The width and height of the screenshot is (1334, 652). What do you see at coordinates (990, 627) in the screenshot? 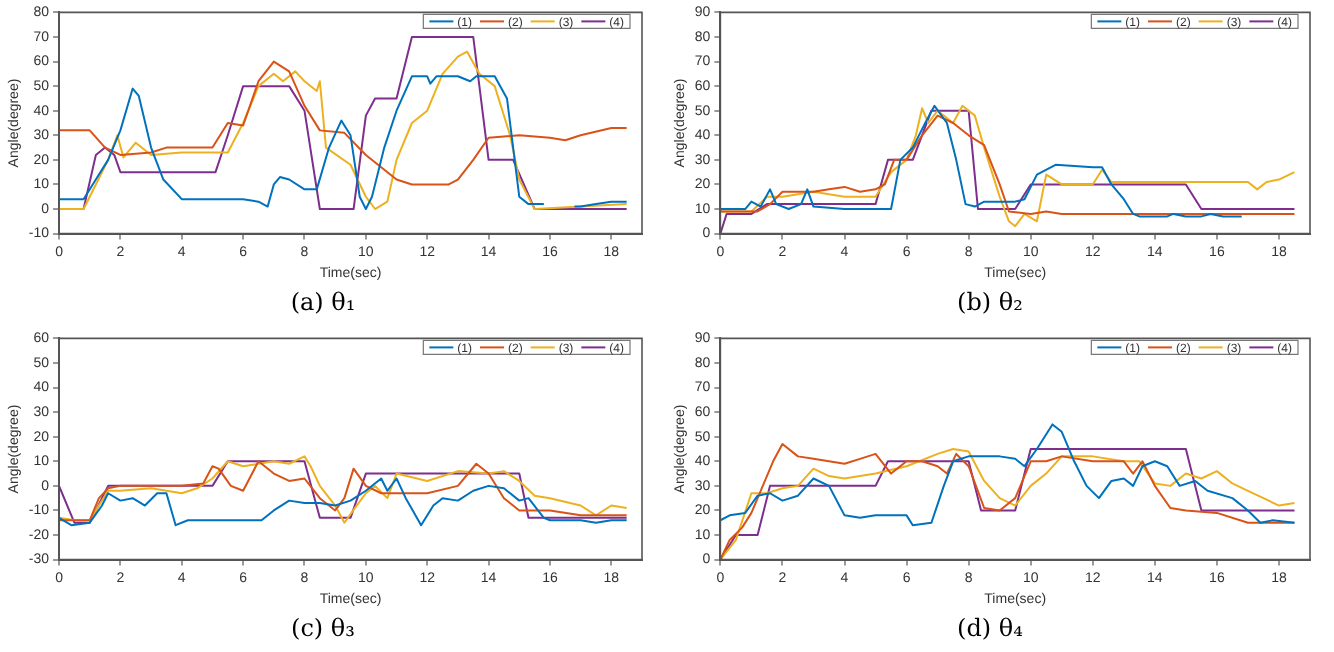
I see `text: (d) θ₄` at bounding box center [990, 627].